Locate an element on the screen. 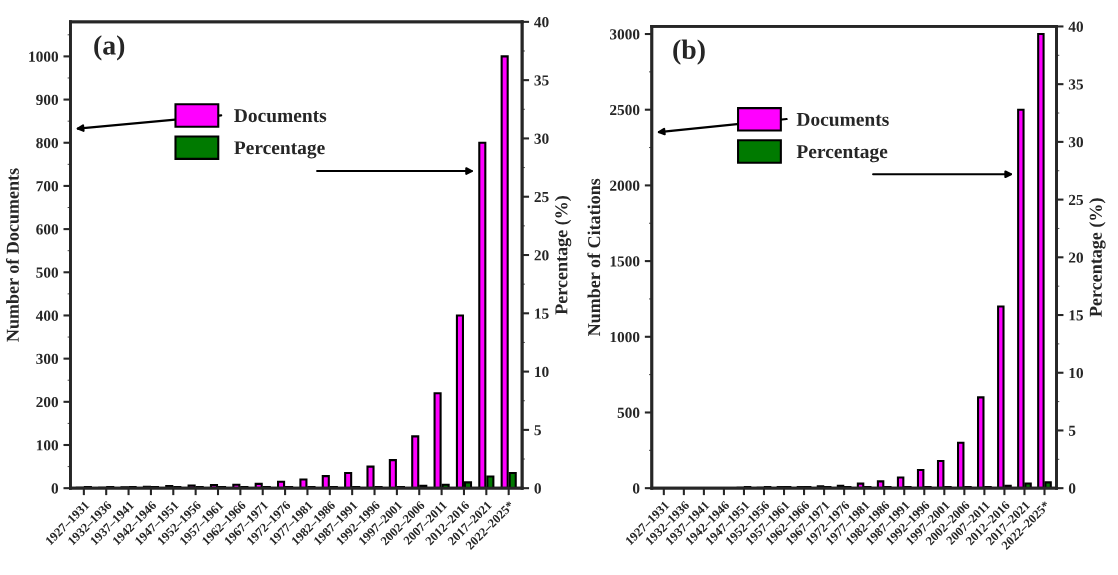  annotation: (a) is located at coordinates (109, 48).